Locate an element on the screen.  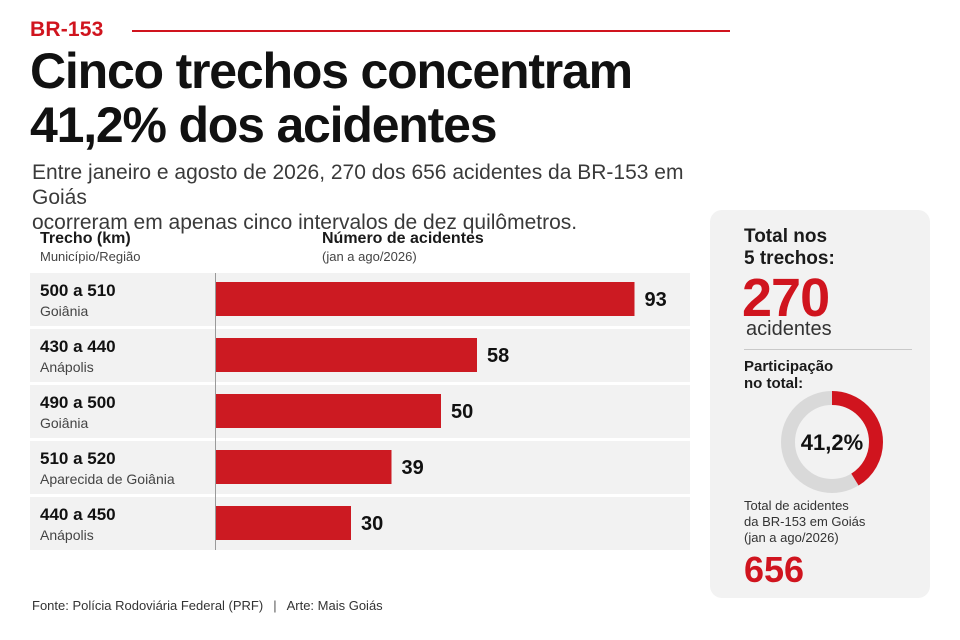
kicker-rule is located at coordinates (431, 31).